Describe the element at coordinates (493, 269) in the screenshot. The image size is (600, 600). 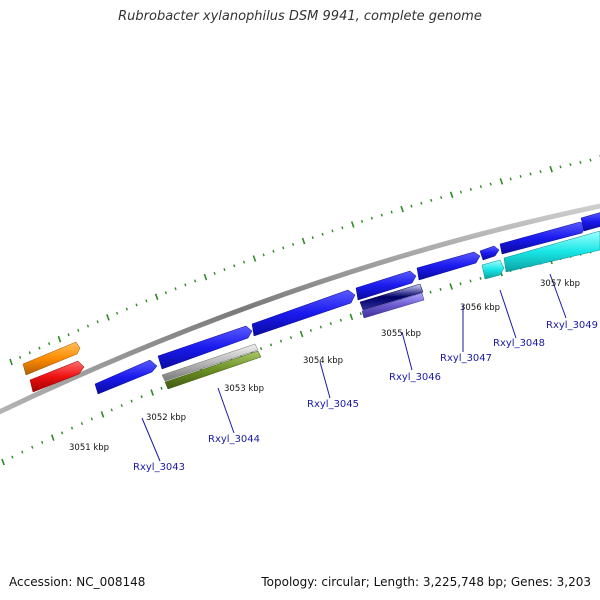
I see `cyan-feature-a` at that location.